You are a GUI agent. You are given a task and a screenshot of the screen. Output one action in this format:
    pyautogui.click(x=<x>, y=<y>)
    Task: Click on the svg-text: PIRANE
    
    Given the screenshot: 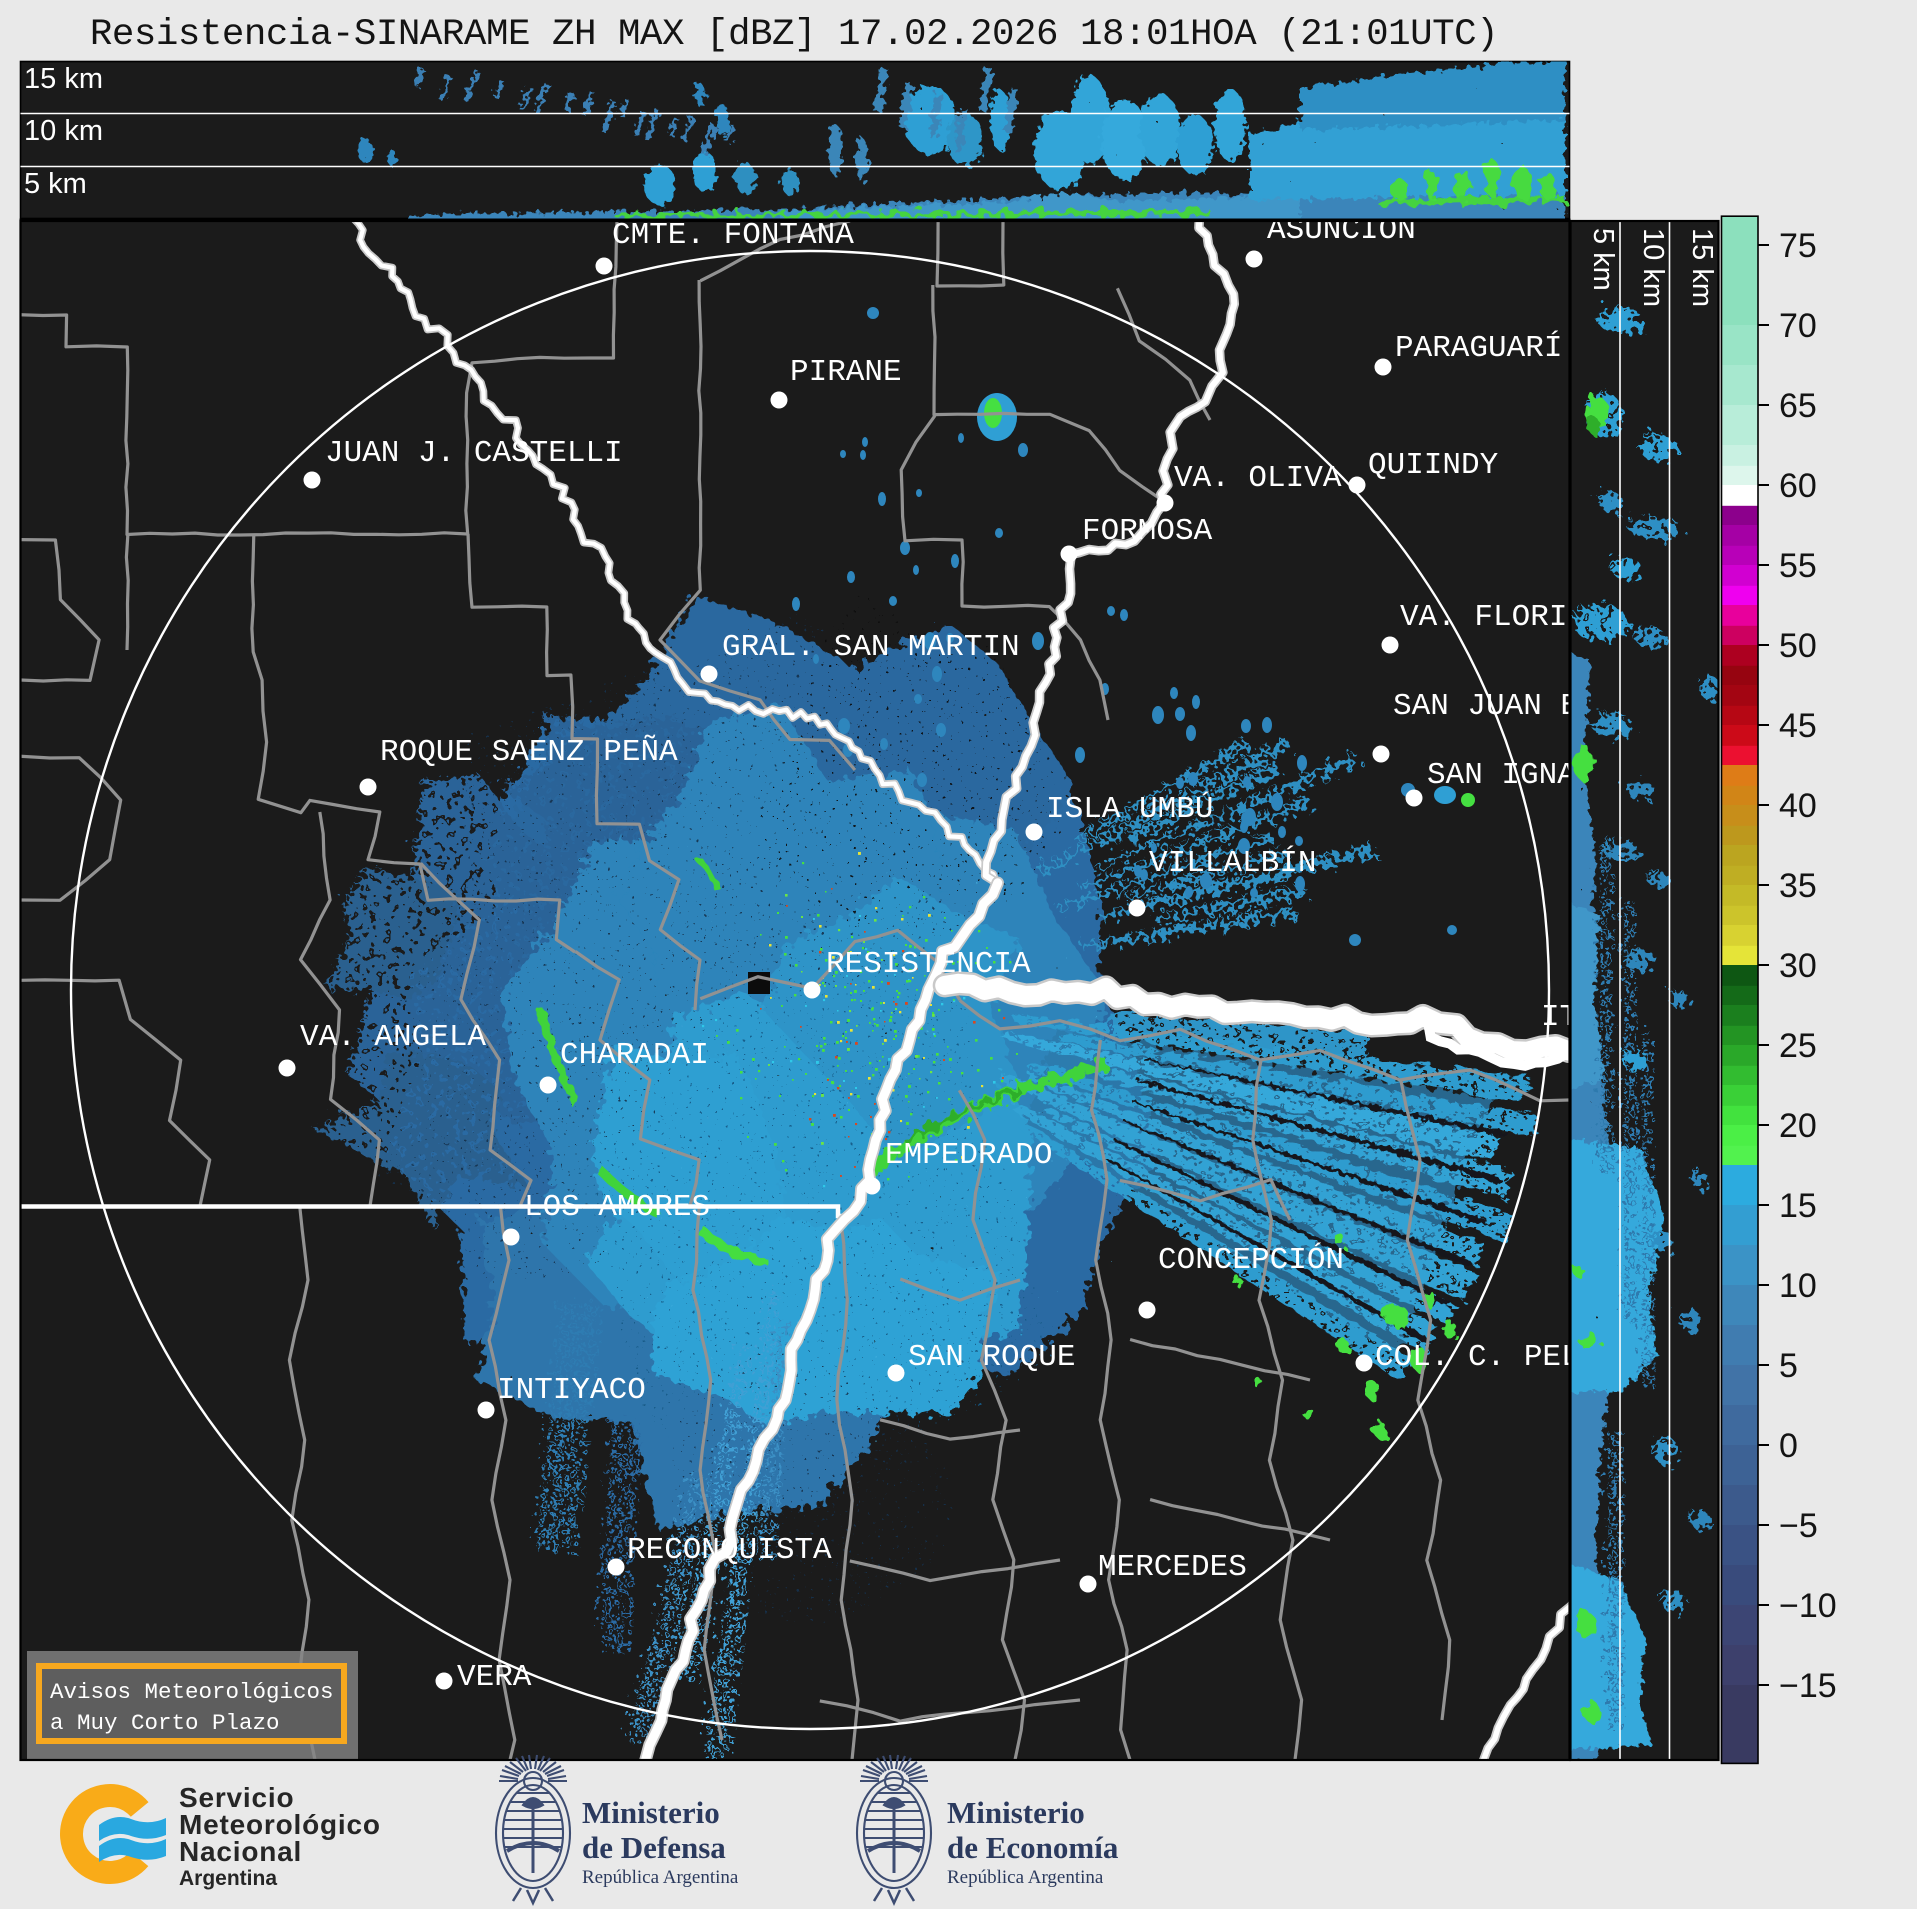 What is the action you would take?
    pyautogui.click(x=846, y=372)
    